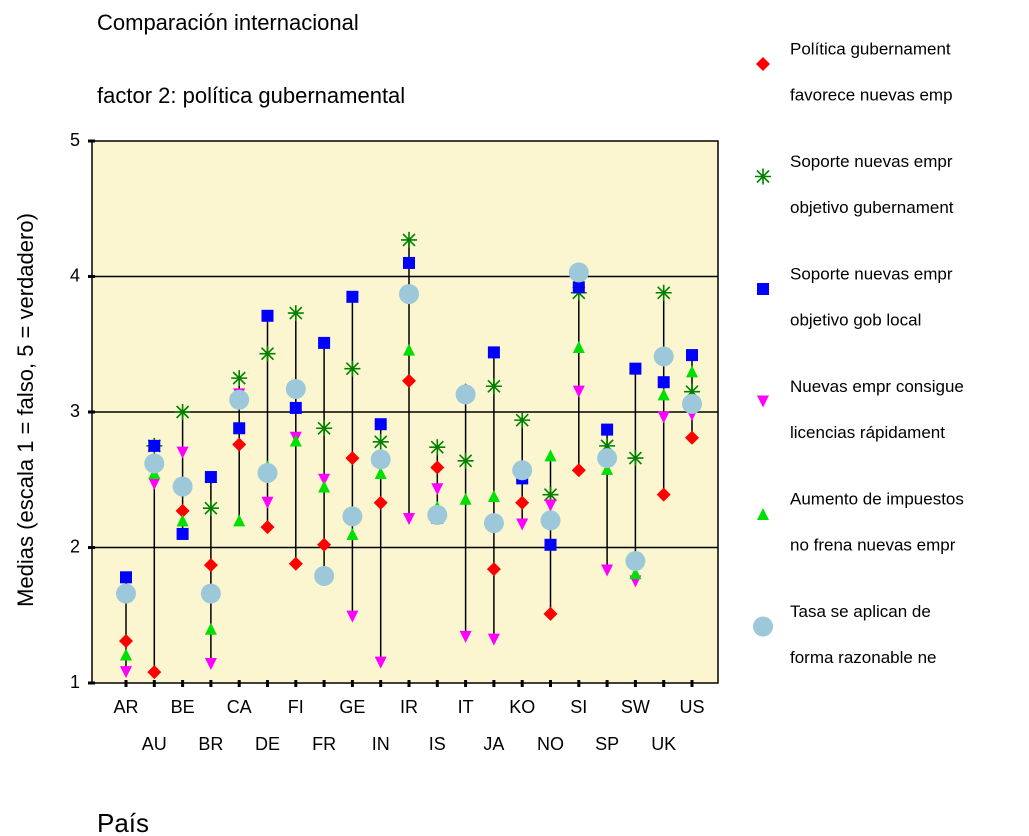  I want to click on legend-label: Aumento de impuestos, so click(877, 498).